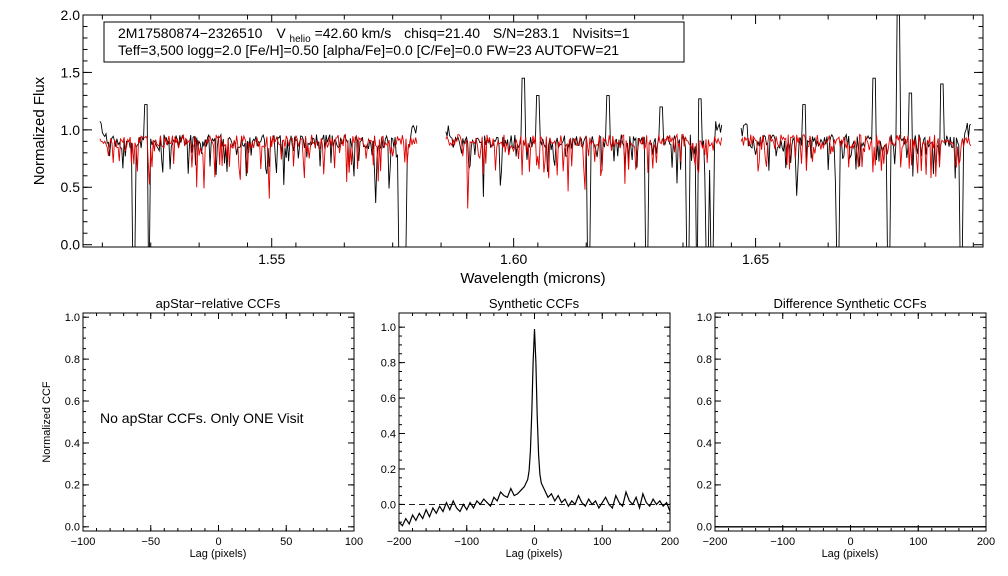 The image size is (1008, 576). I want to click on y-tick-label: 2.0, so click(71, 15).